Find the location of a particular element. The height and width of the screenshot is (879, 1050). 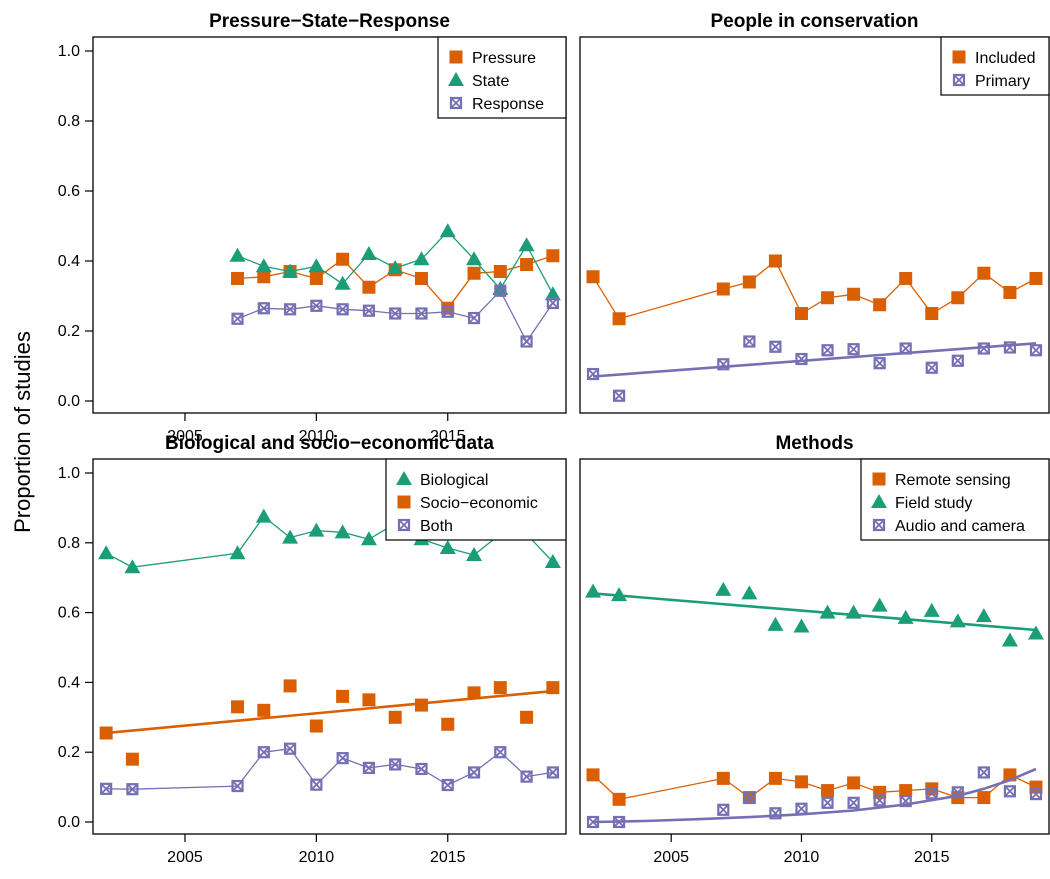

y-tick-label: 0.6 is located at coordinates (69, 191).